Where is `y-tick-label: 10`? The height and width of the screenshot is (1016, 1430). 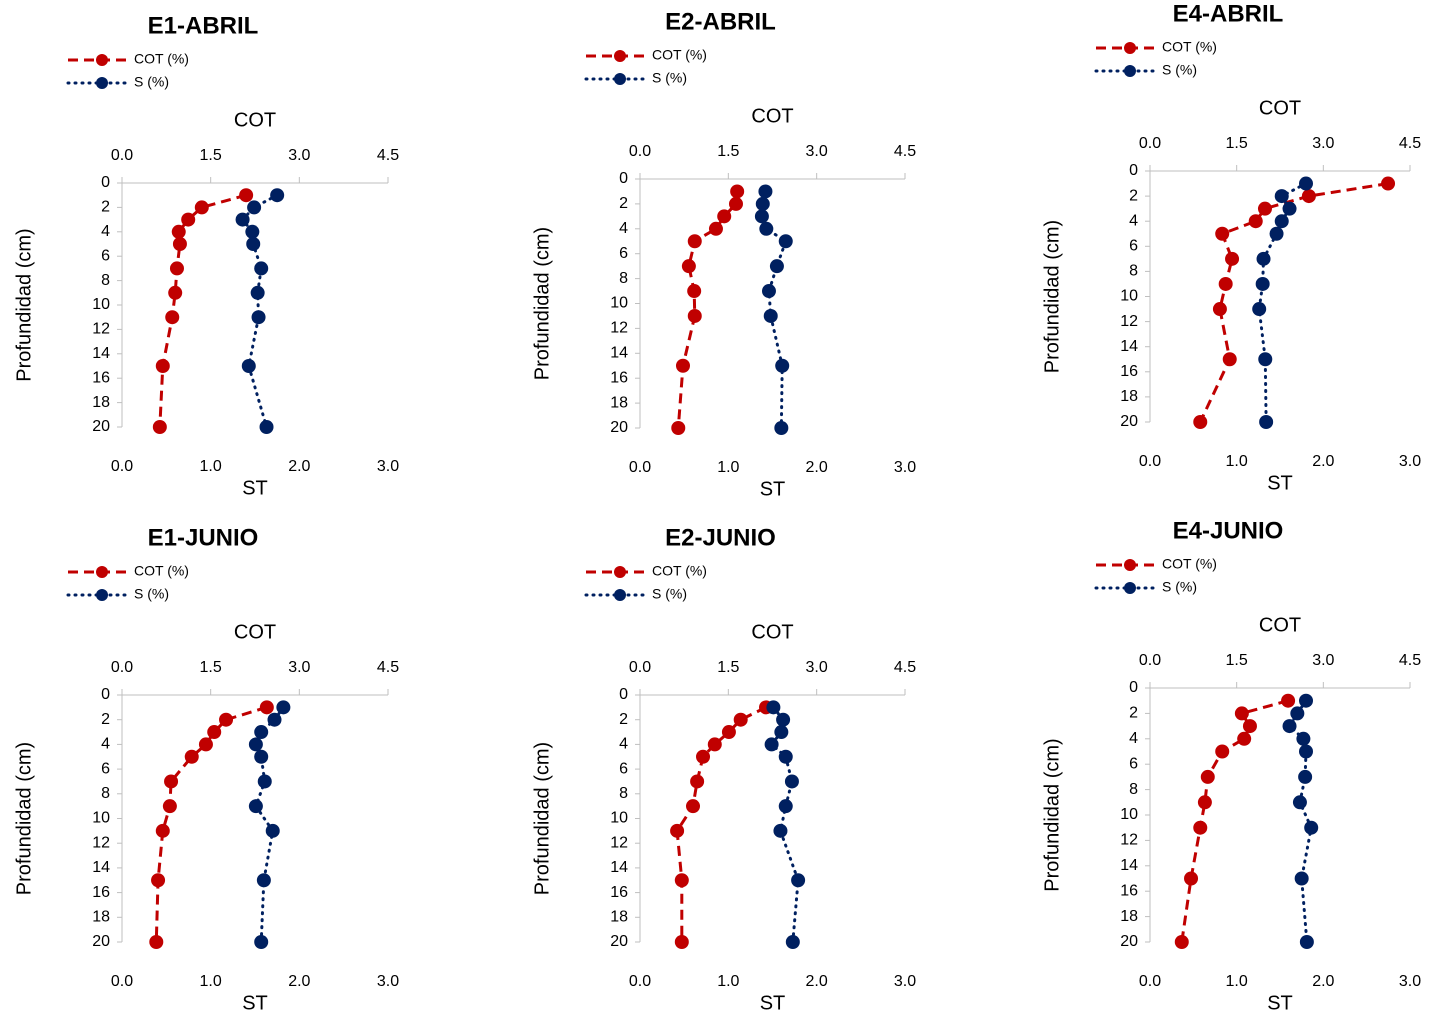 y-tick-label: 10 is located at coordinates (101, 304).